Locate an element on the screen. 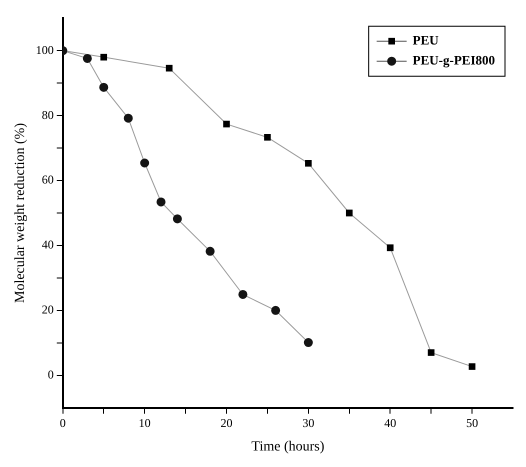 The width and height of the screenshot is (526, 467). y-tick-label: 20 is located at coordinates (48, 309).